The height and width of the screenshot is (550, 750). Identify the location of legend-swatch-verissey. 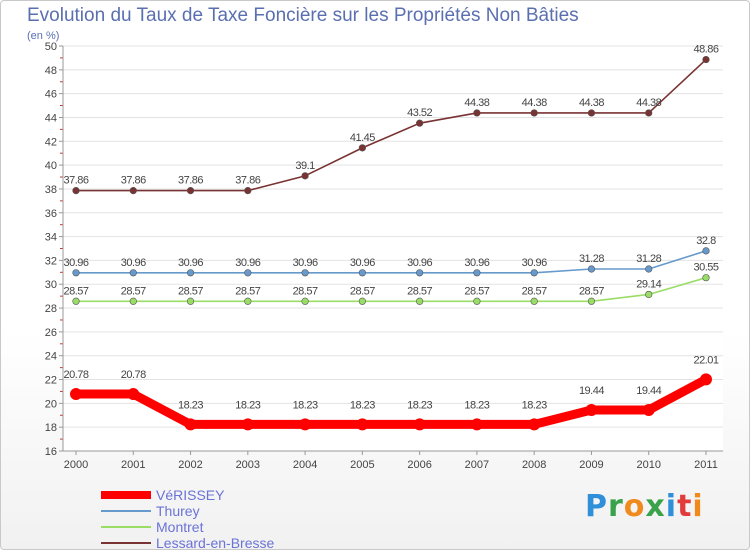
(126, 495).